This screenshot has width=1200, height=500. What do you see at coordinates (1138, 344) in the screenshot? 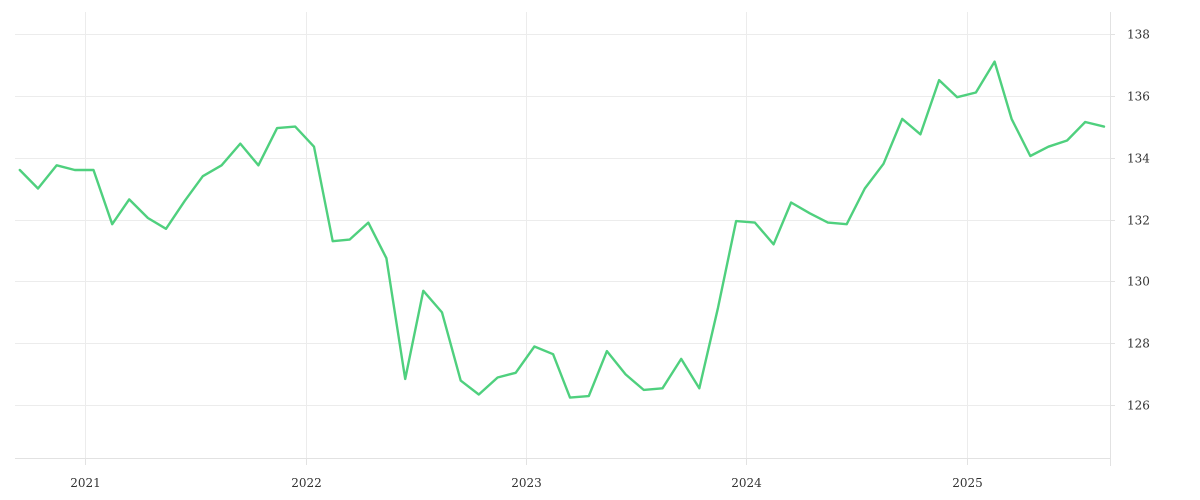
I see `y-tick-label: 128` at bounding box center [1138, 344].